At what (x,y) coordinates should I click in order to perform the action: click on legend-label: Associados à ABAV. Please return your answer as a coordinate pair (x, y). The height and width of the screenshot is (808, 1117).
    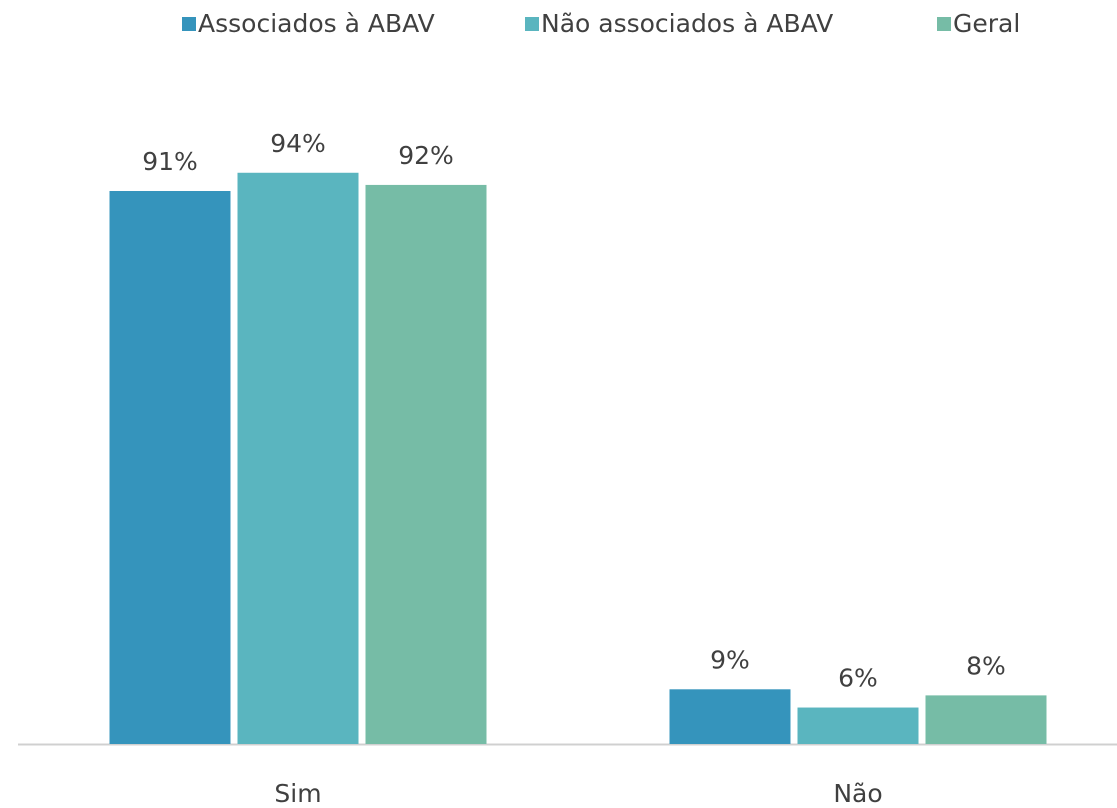
    Looking at the image, I should click on (316, 23).